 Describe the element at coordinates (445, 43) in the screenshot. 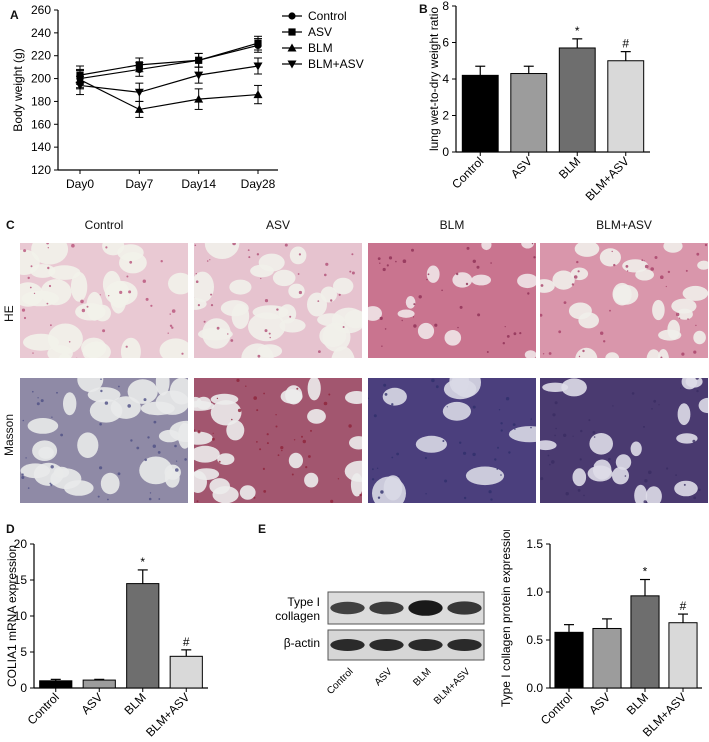

I see `y-tick-label: 6` at that location.